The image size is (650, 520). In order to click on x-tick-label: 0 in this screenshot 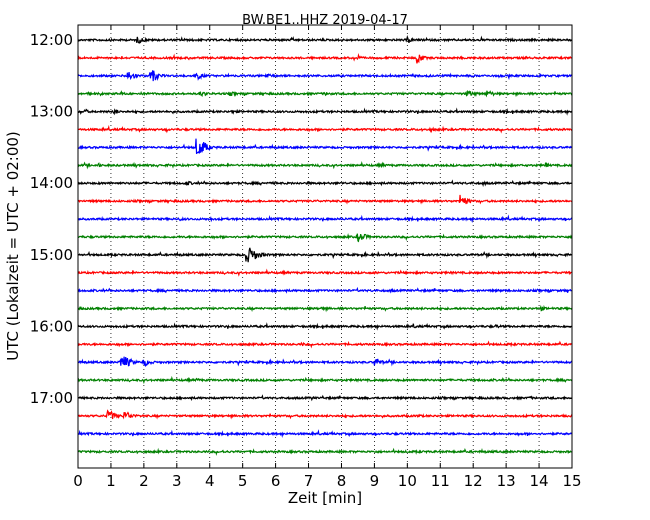, I will do `click(78, 481)`.